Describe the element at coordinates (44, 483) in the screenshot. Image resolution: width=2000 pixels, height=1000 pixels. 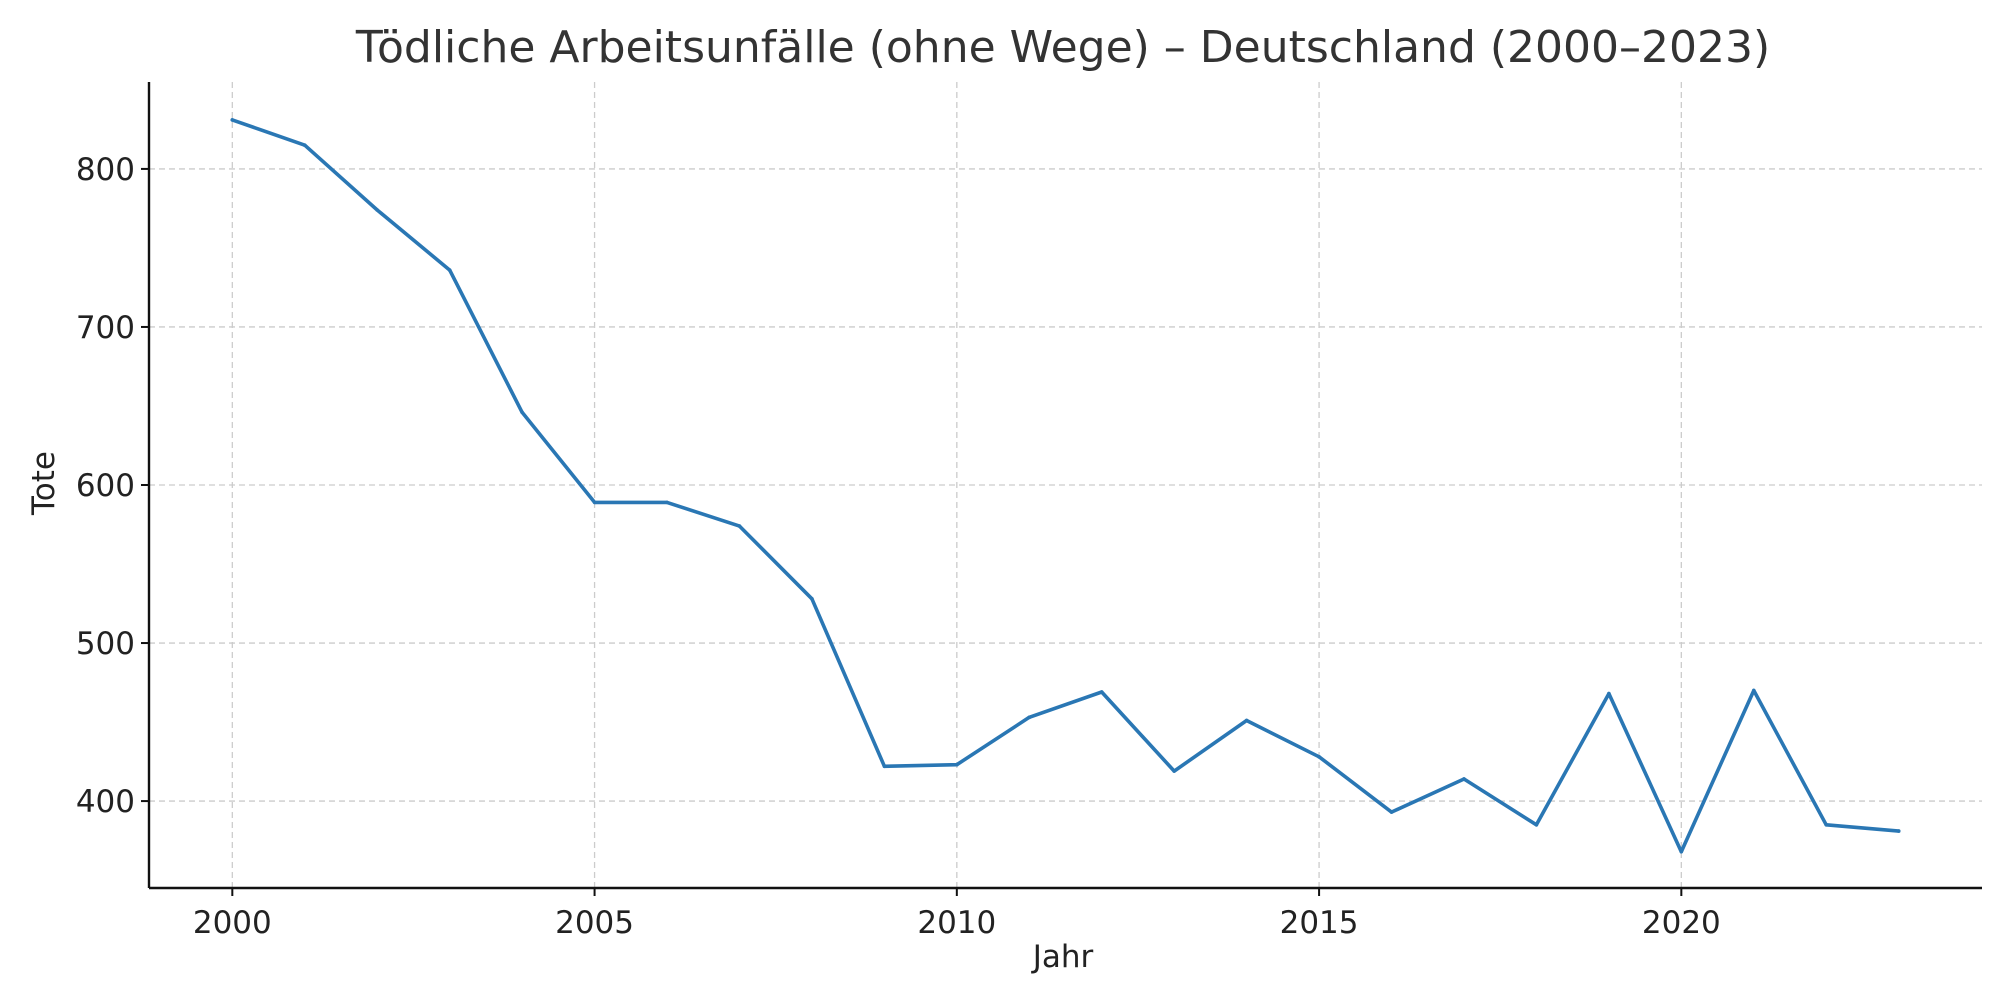
I see `y-axis-label: Tote` at that location.